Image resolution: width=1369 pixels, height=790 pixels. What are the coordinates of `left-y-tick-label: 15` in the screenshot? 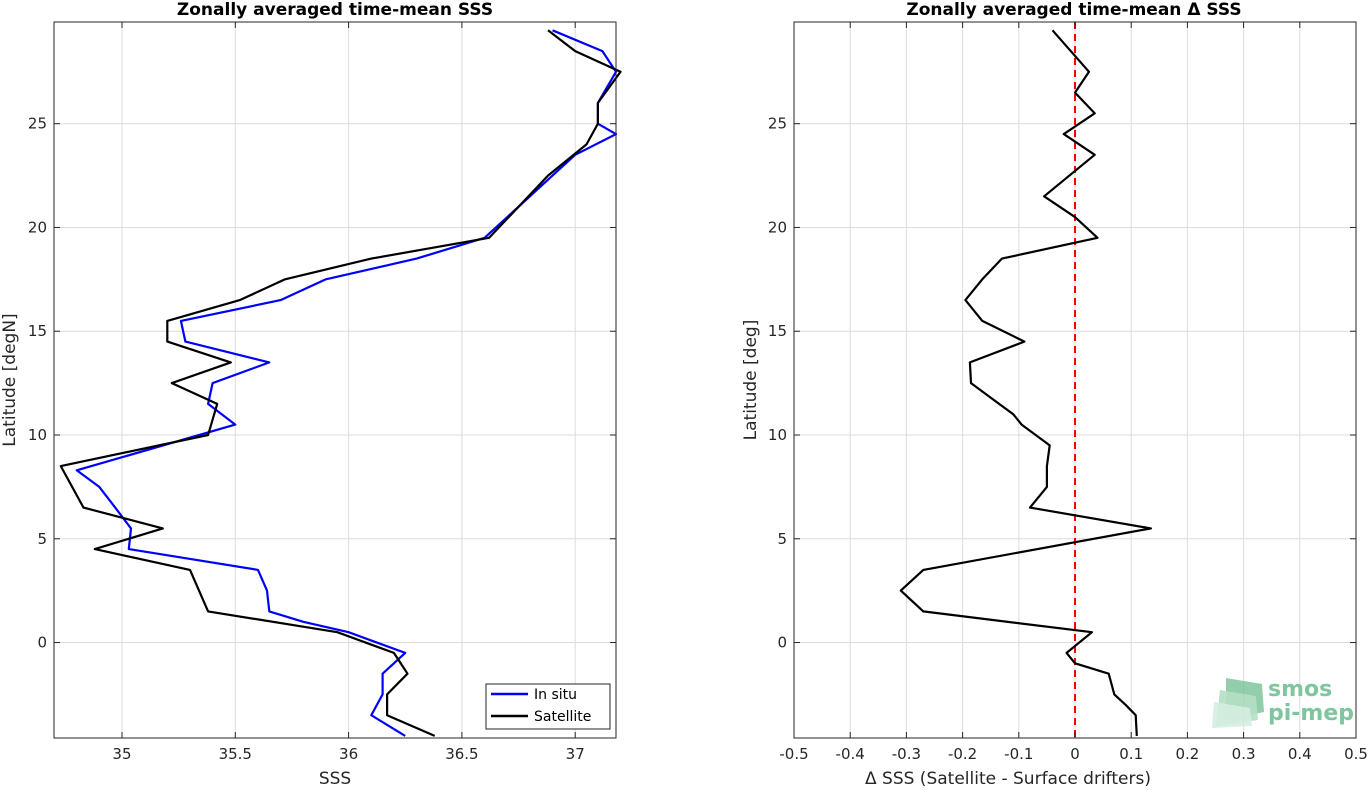 It's located at (37, 331).